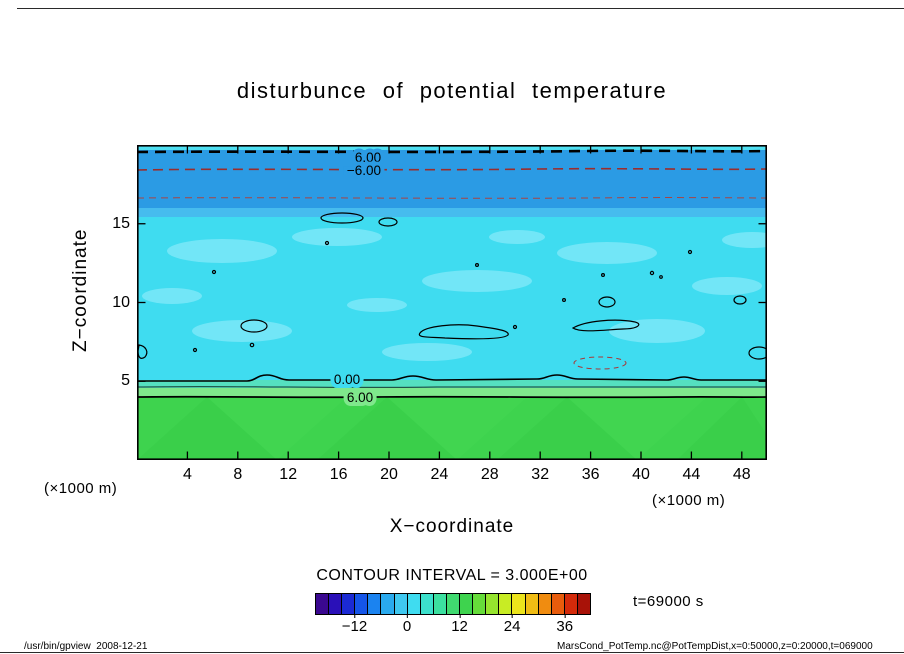 The image size is (904, 654). Describe the element at coordinates (121, 223) in the screenshot. I see `y-tick-label: 15` at that location.